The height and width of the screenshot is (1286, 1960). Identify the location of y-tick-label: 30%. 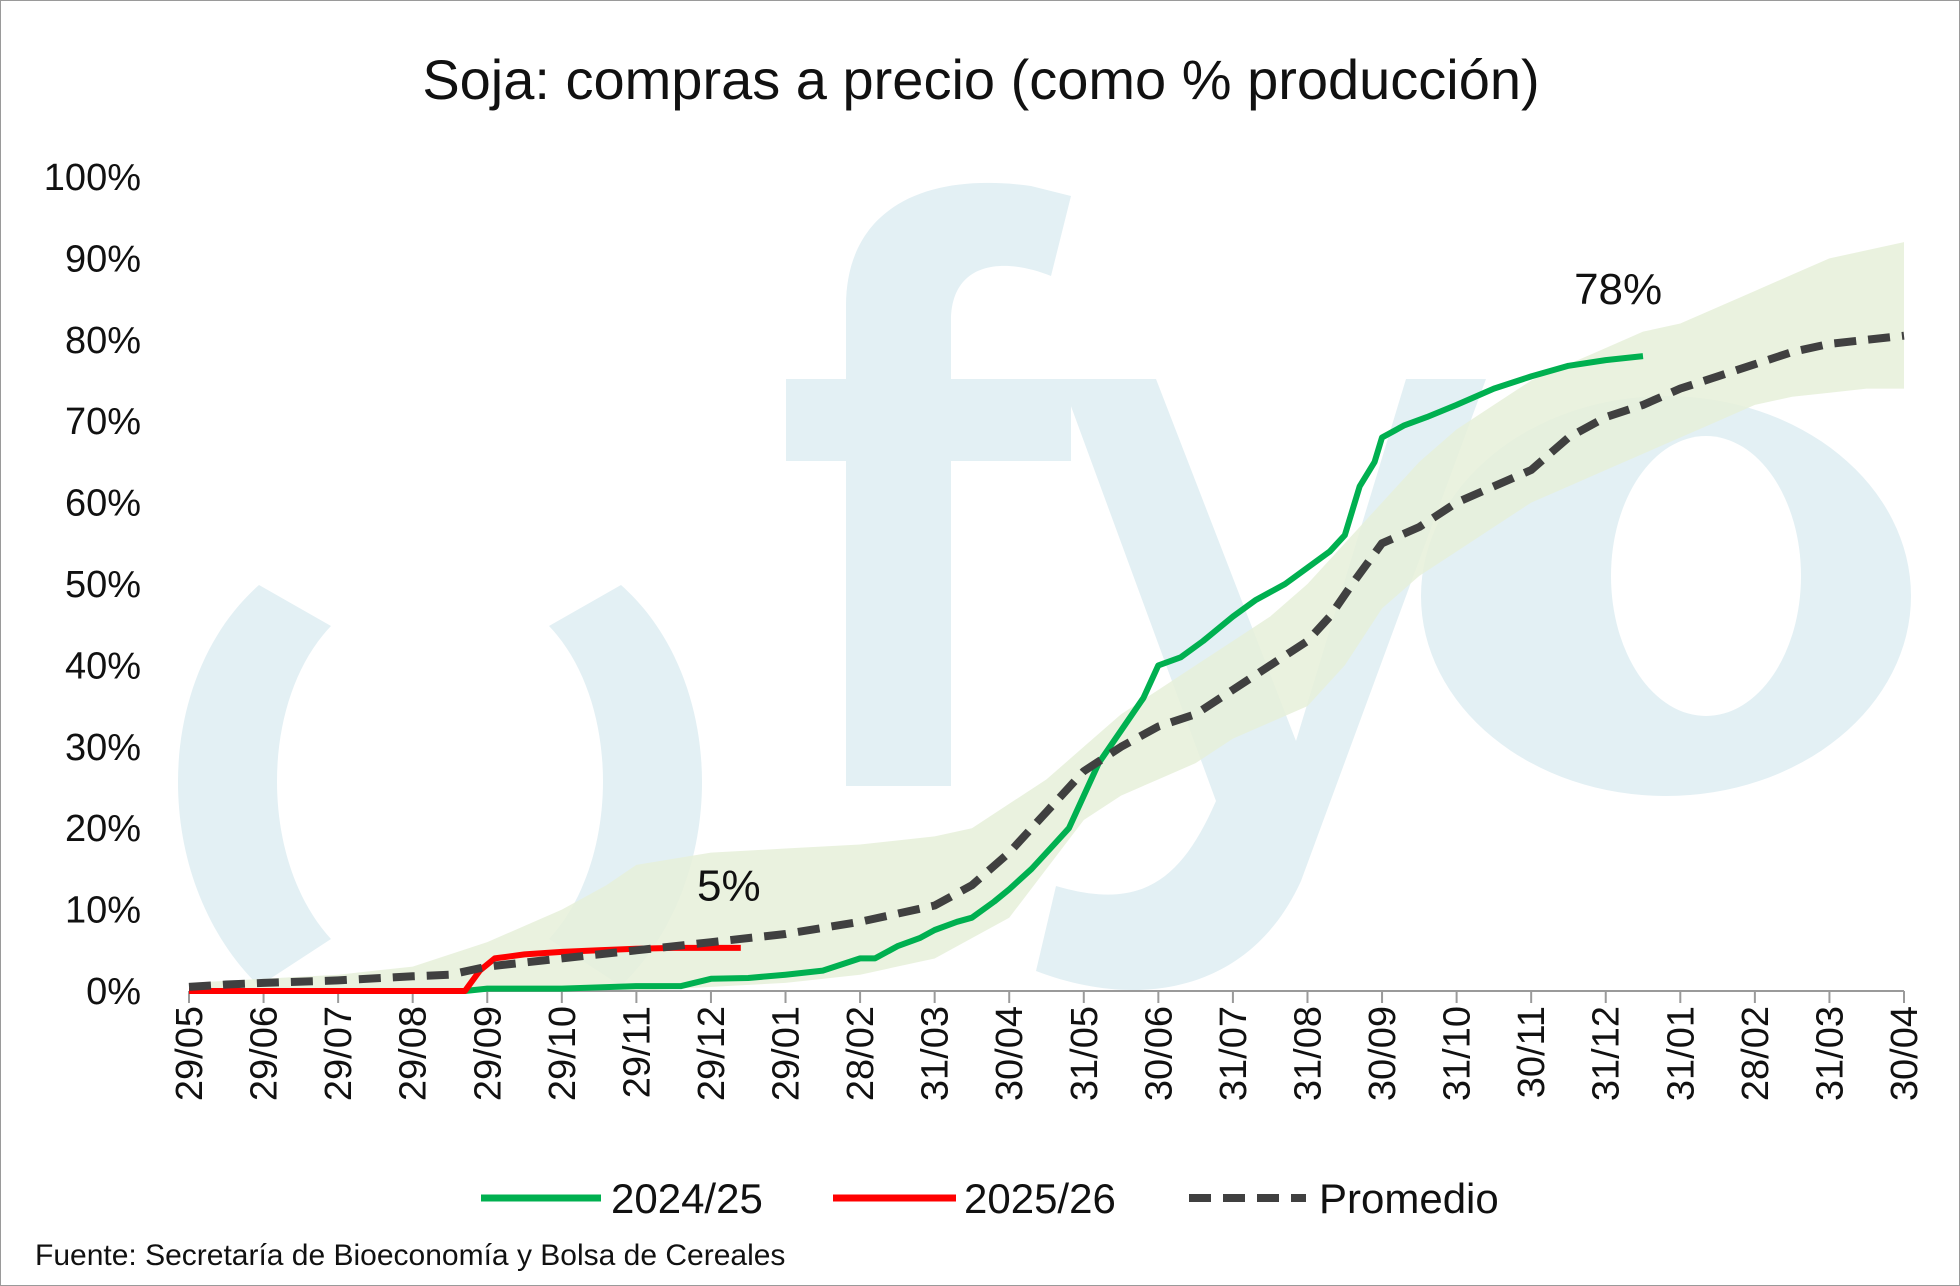
(103, 748).